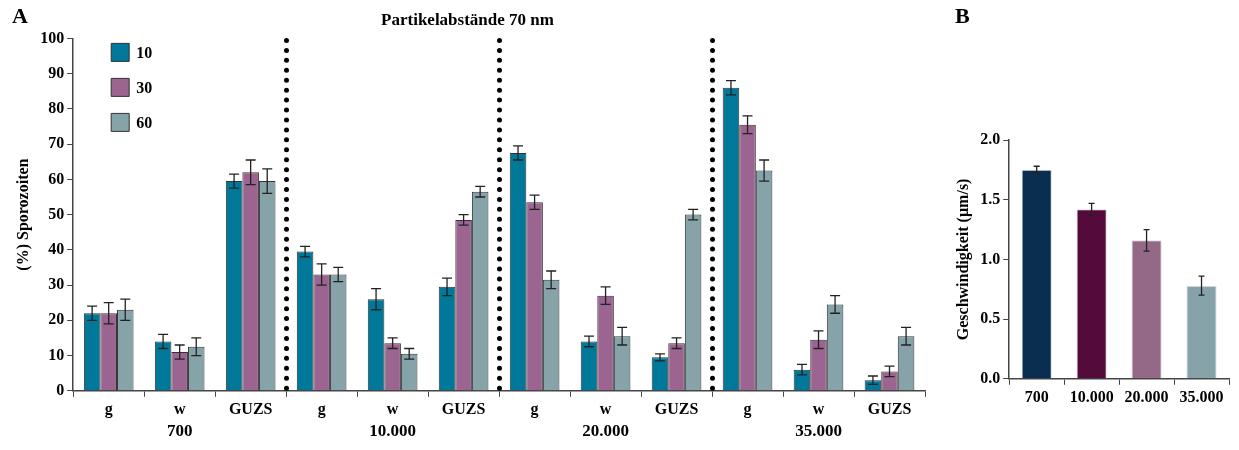  I want to click on text: A, so click(20, 15).